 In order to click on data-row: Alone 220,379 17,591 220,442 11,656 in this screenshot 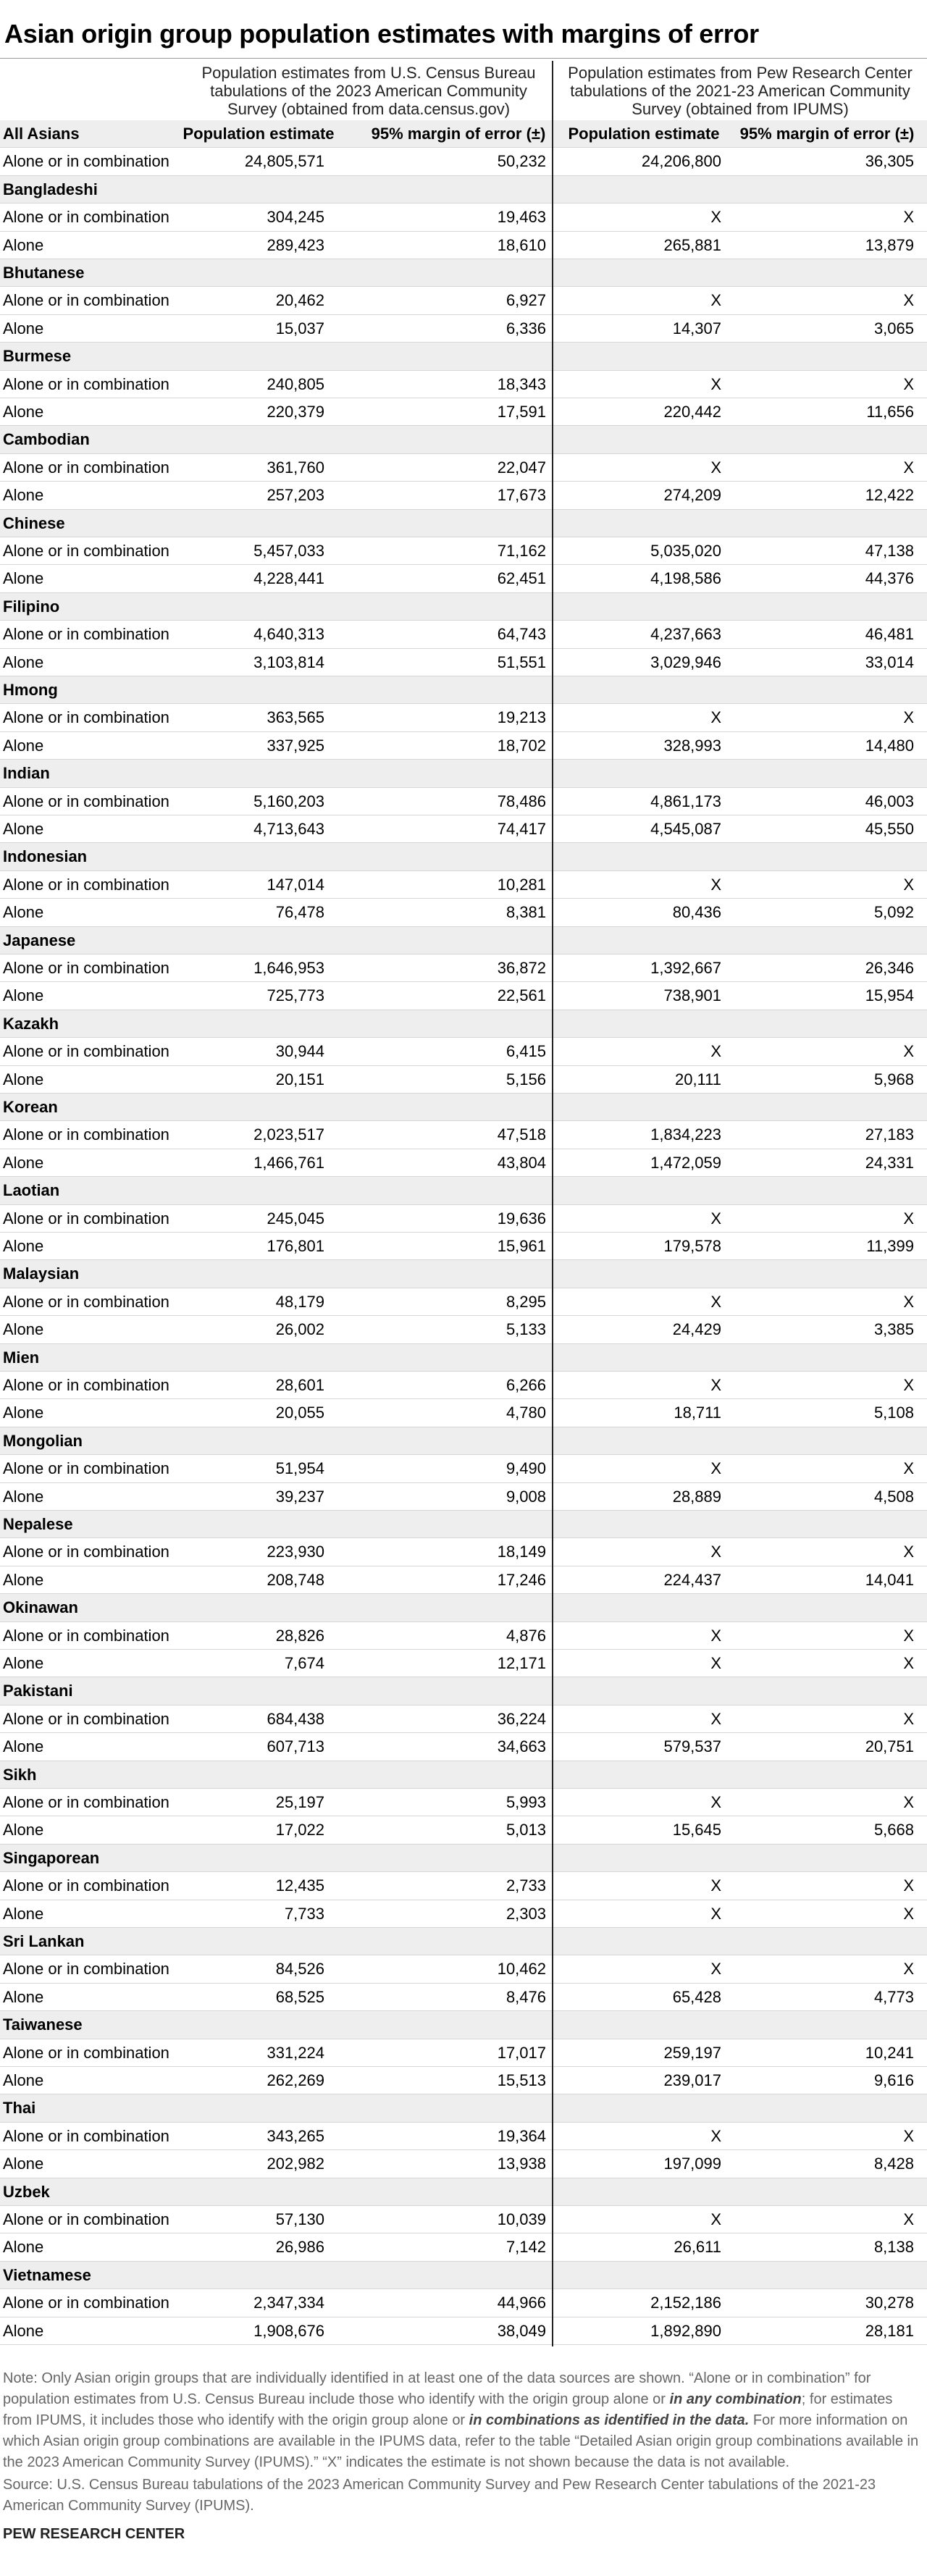, I will do `click(463, 412)`.